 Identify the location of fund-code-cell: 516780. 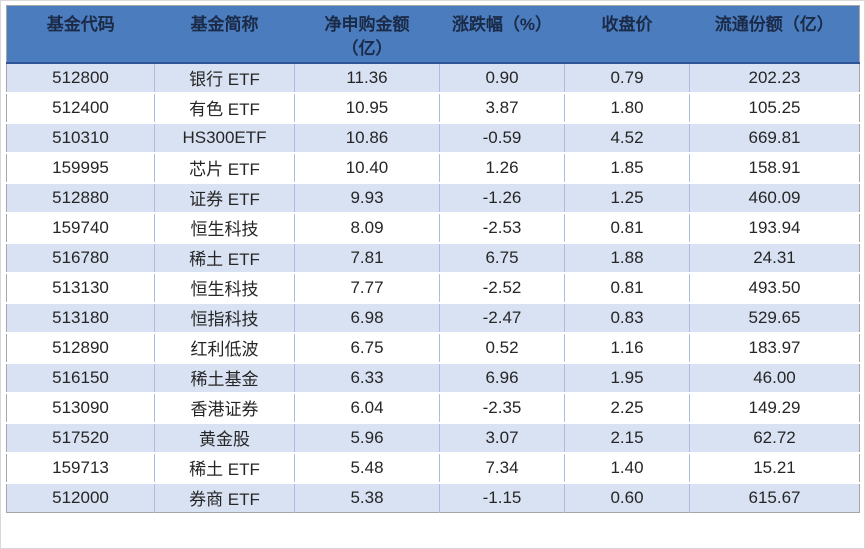
(80, 258).